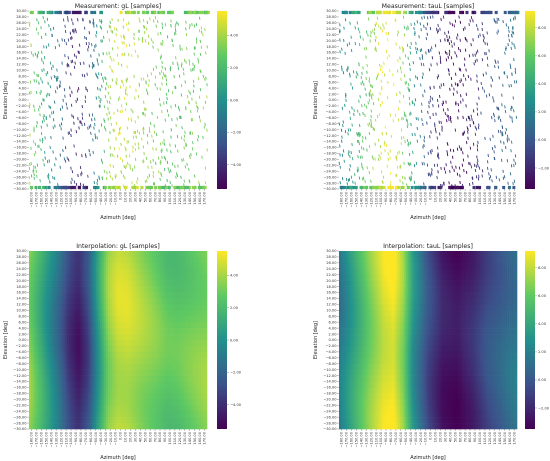 The width and height of the screenshot is (550, 461). Describe the element at coordinates (71, 199) in the screenshot. I see `x-tick-label: −100.00` at that location.